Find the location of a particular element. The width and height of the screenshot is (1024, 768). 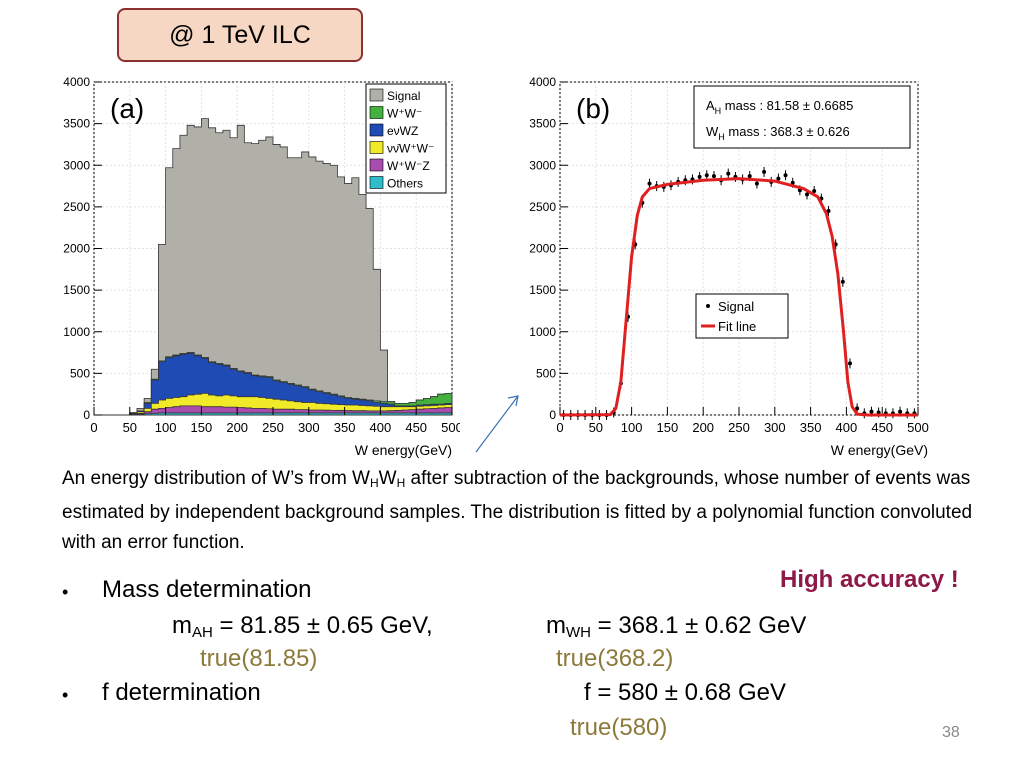

formula-m-ah-sub: AH is located at coordinates (202, 632).